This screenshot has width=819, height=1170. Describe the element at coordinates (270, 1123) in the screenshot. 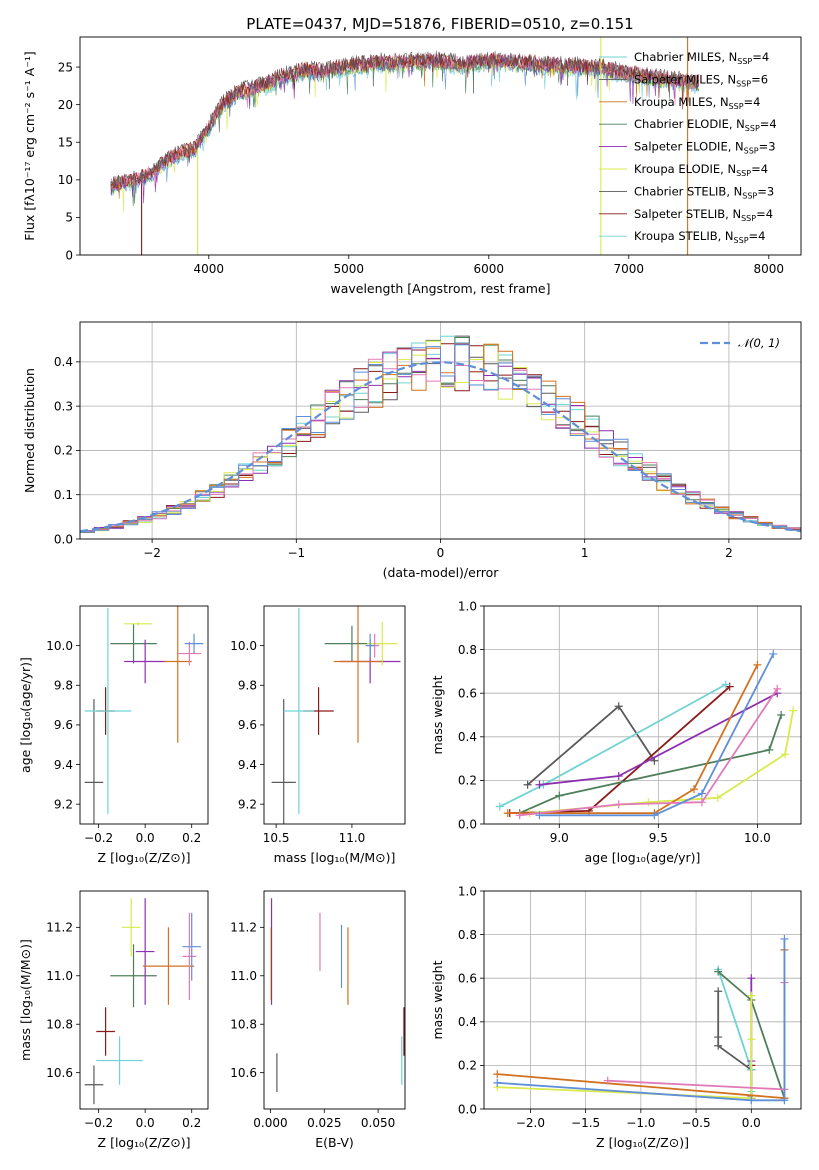

I see `x-tick-label: 0.000` at that location.